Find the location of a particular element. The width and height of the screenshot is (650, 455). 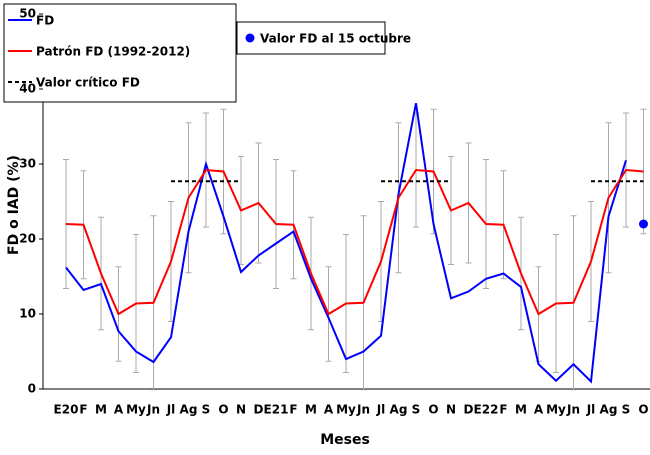

legend-marker is located at coordinates (250, 38).